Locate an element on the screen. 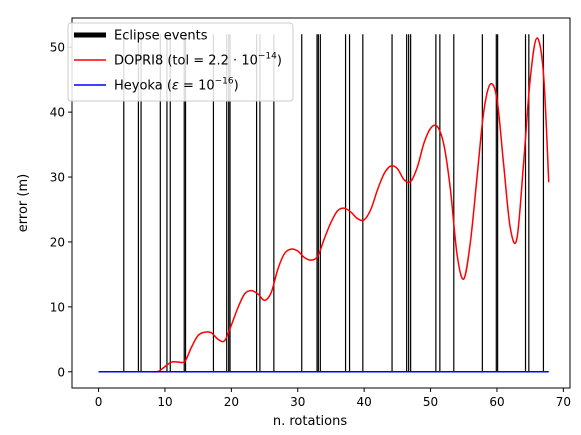  y-tick-label-20: 20 is located at coordinates (57, 242).